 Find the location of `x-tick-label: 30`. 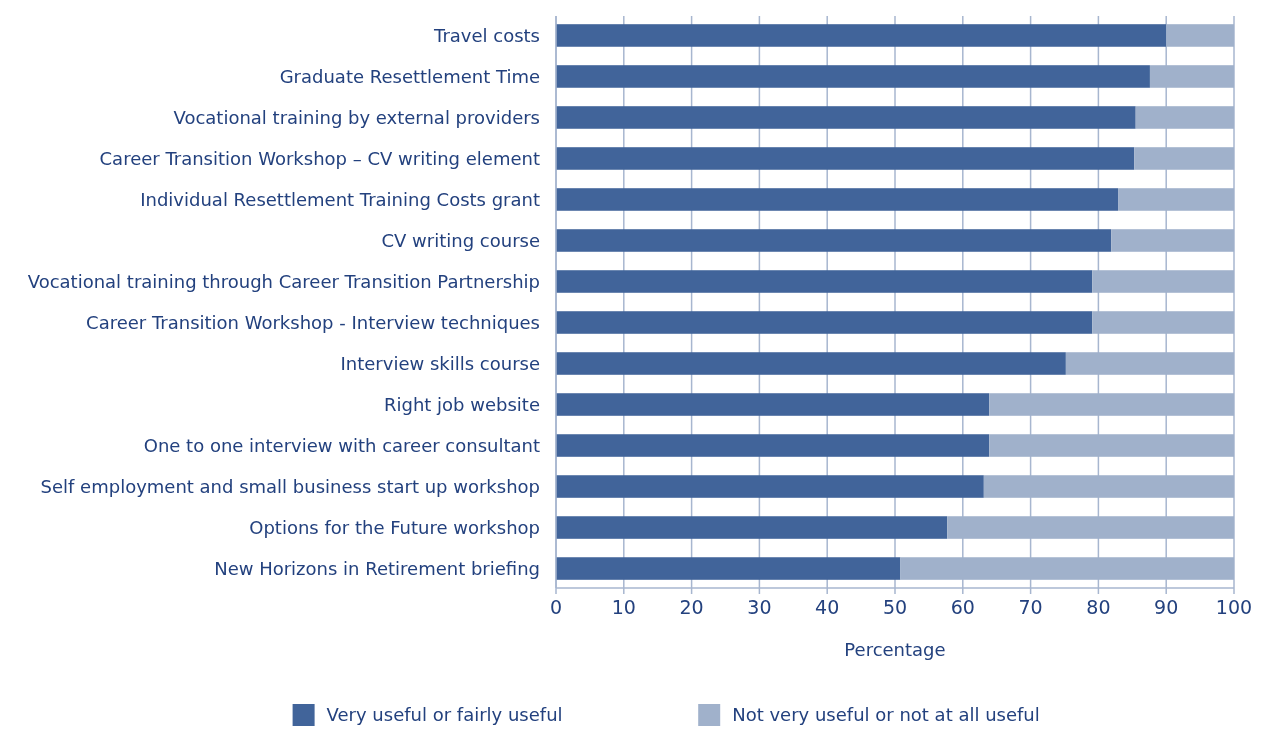

x-tick-label: 30 is located at coordinates (759, 607).